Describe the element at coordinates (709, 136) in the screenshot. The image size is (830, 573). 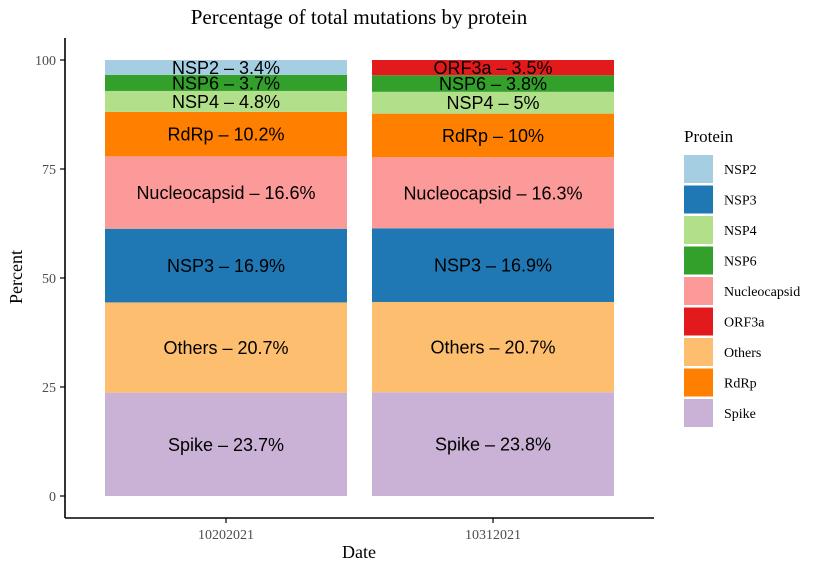
I see `legend-title: Protein` at that location.